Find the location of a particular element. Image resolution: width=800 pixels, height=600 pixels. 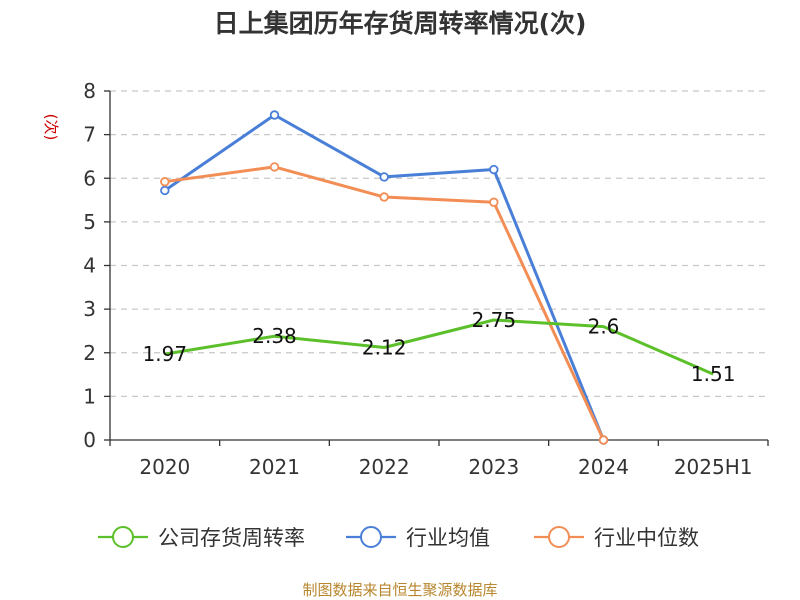

data-labels: 1.97 2.38 2.12 2.75 2.6 1.51 is located at coordinates (439, 347).